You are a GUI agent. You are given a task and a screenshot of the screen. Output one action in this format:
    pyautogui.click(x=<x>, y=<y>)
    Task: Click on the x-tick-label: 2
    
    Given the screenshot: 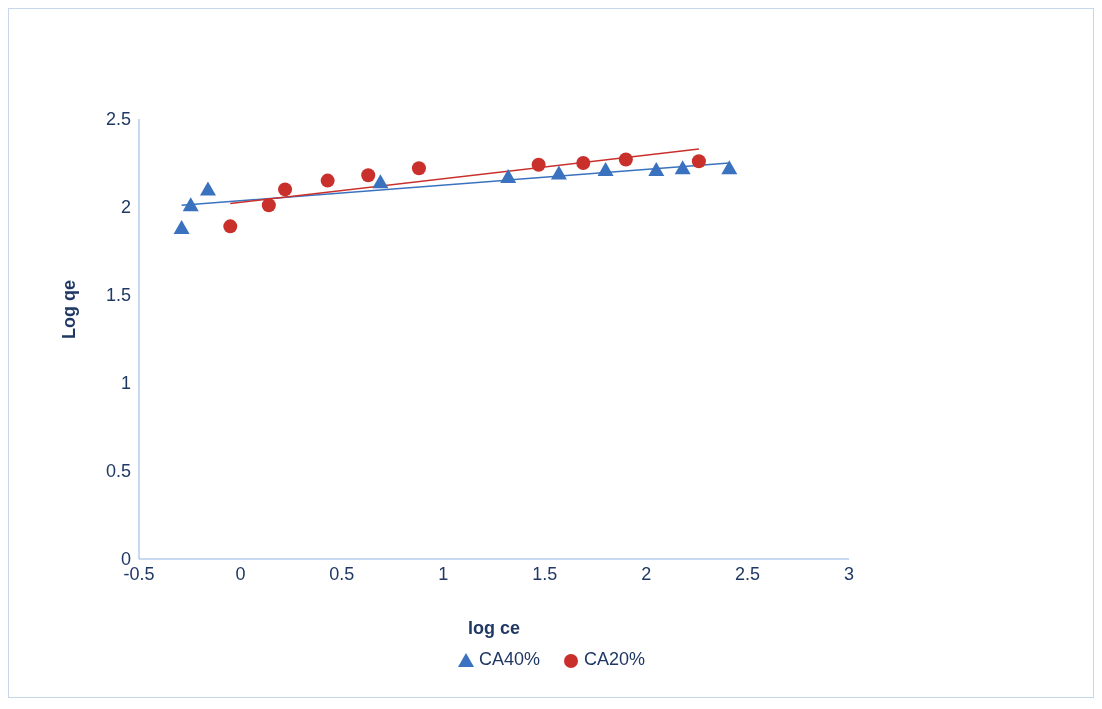 What is the action you would take?
    pyautogui.click(x=646, y=573)
    